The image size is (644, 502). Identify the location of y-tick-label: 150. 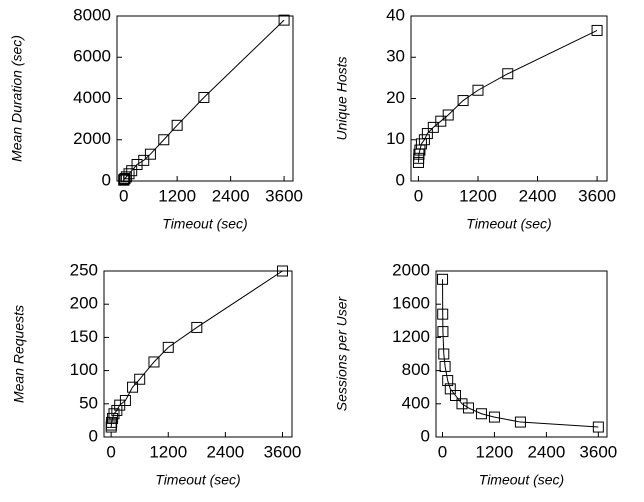
(84, 336).